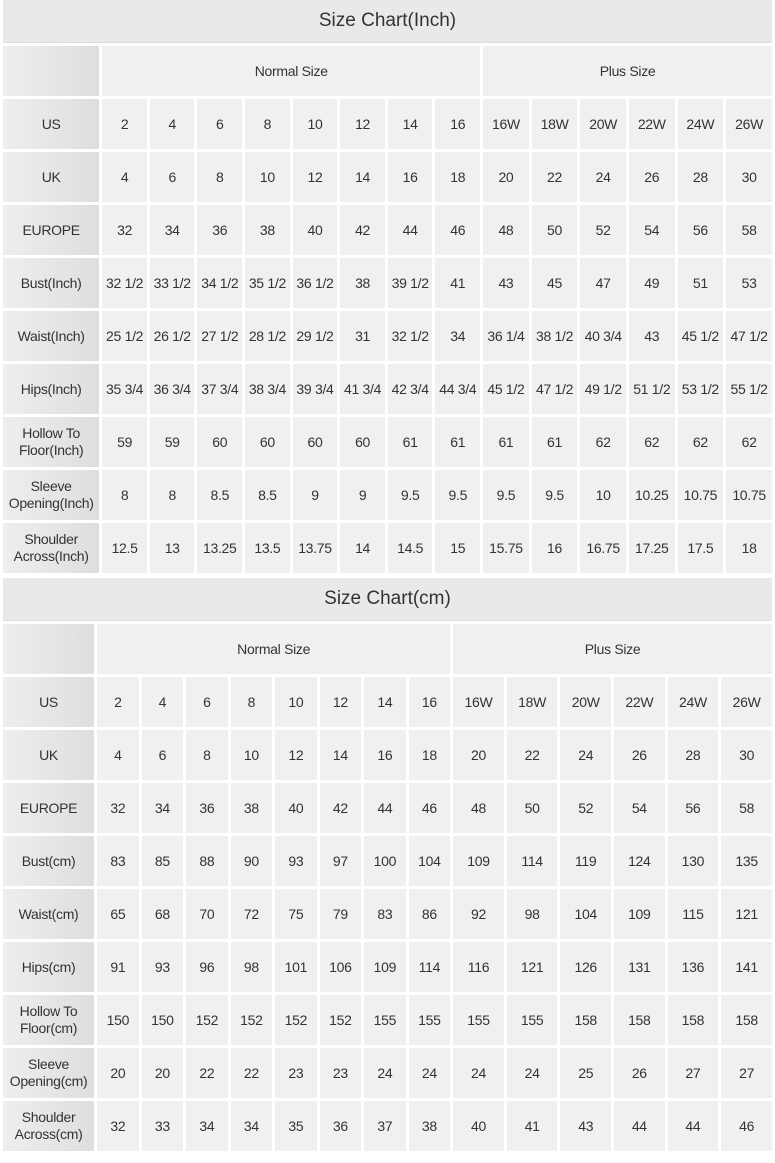  I want to click on table-cell: 13, so click(172, 548).